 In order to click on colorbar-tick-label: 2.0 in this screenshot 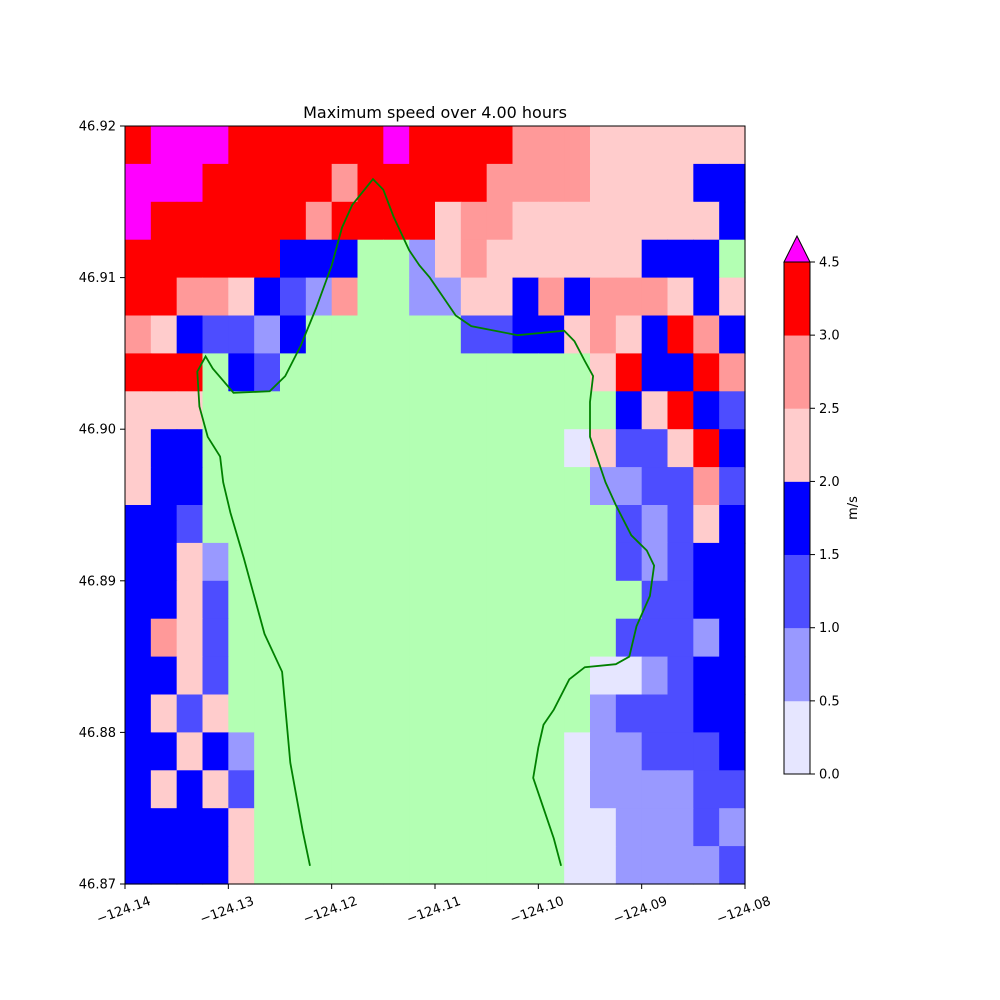, I will do `click(829, 482)`.